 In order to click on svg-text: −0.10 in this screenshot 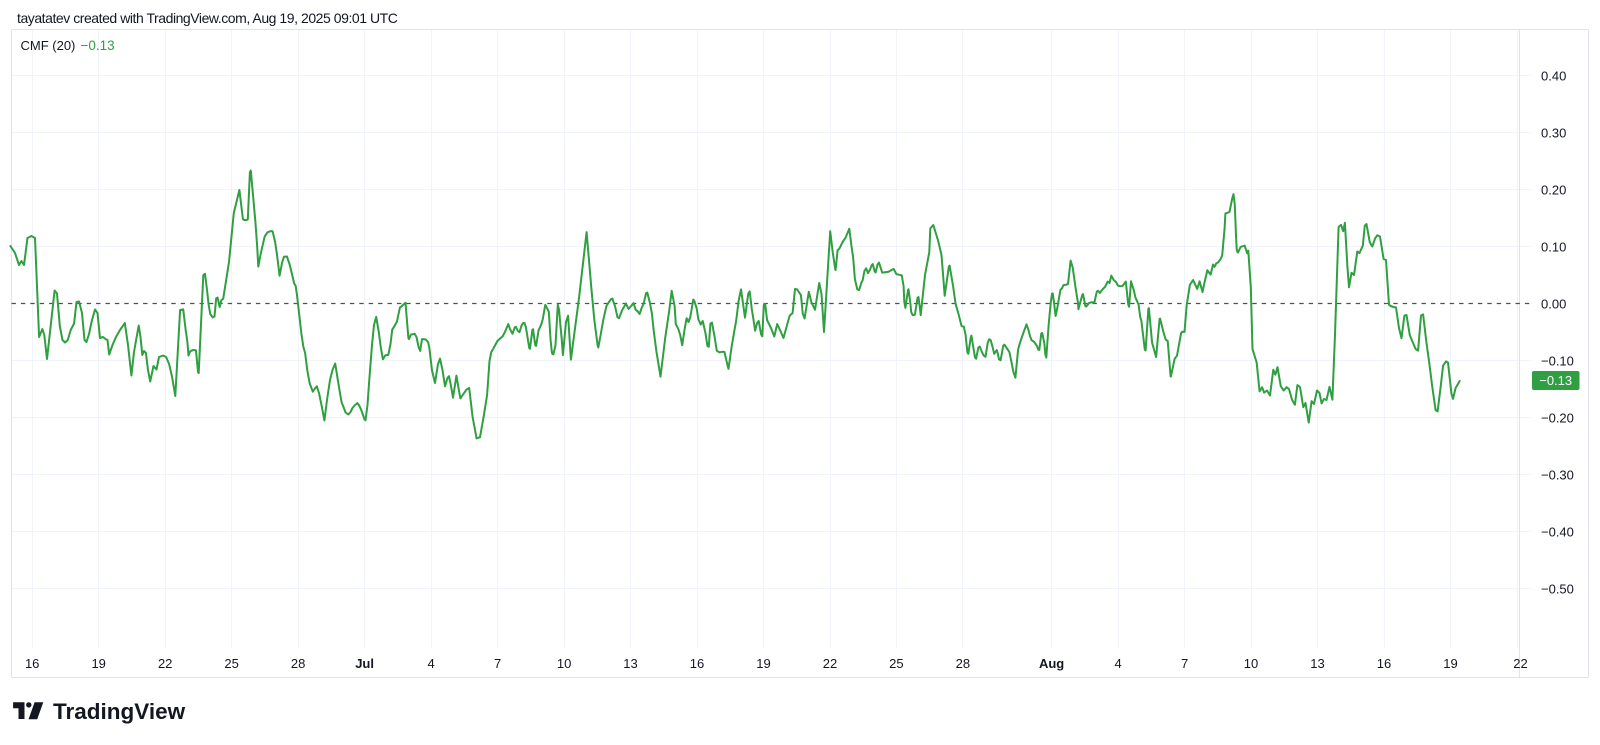, I will do `click(1557, 361)`.